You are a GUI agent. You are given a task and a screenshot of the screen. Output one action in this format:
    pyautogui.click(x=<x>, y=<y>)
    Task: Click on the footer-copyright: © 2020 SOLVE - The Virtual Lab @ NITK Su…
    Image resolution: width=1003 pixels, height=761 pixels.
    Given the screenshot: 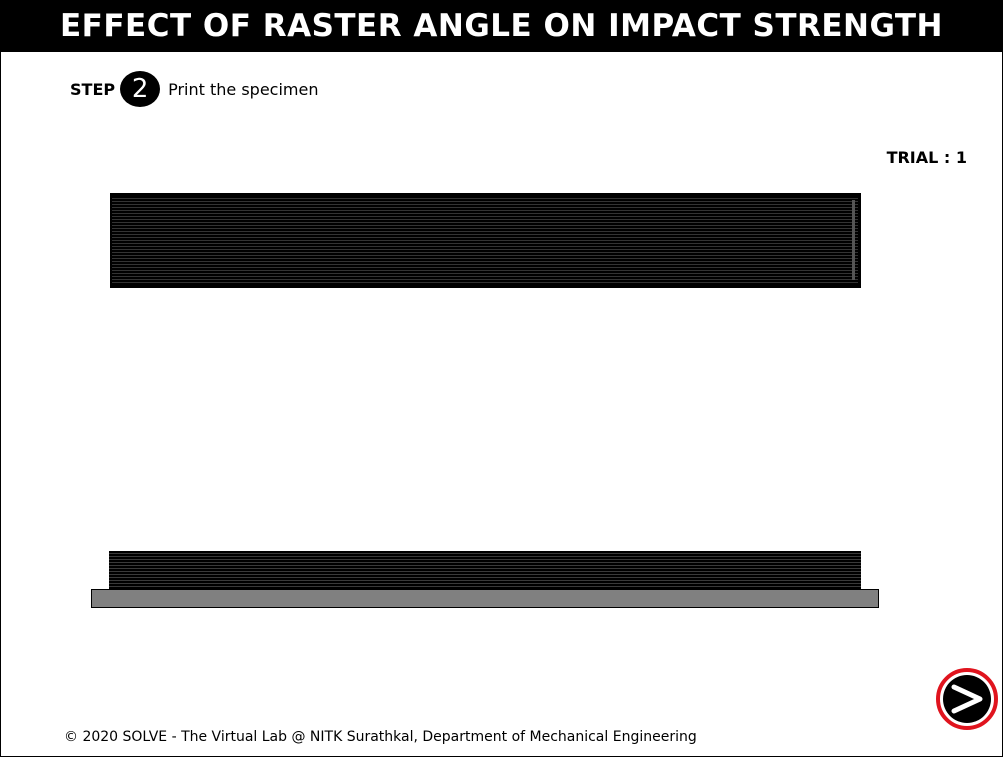 What is the action you would take?
    pyautogui.click(x=380, y=737)
    